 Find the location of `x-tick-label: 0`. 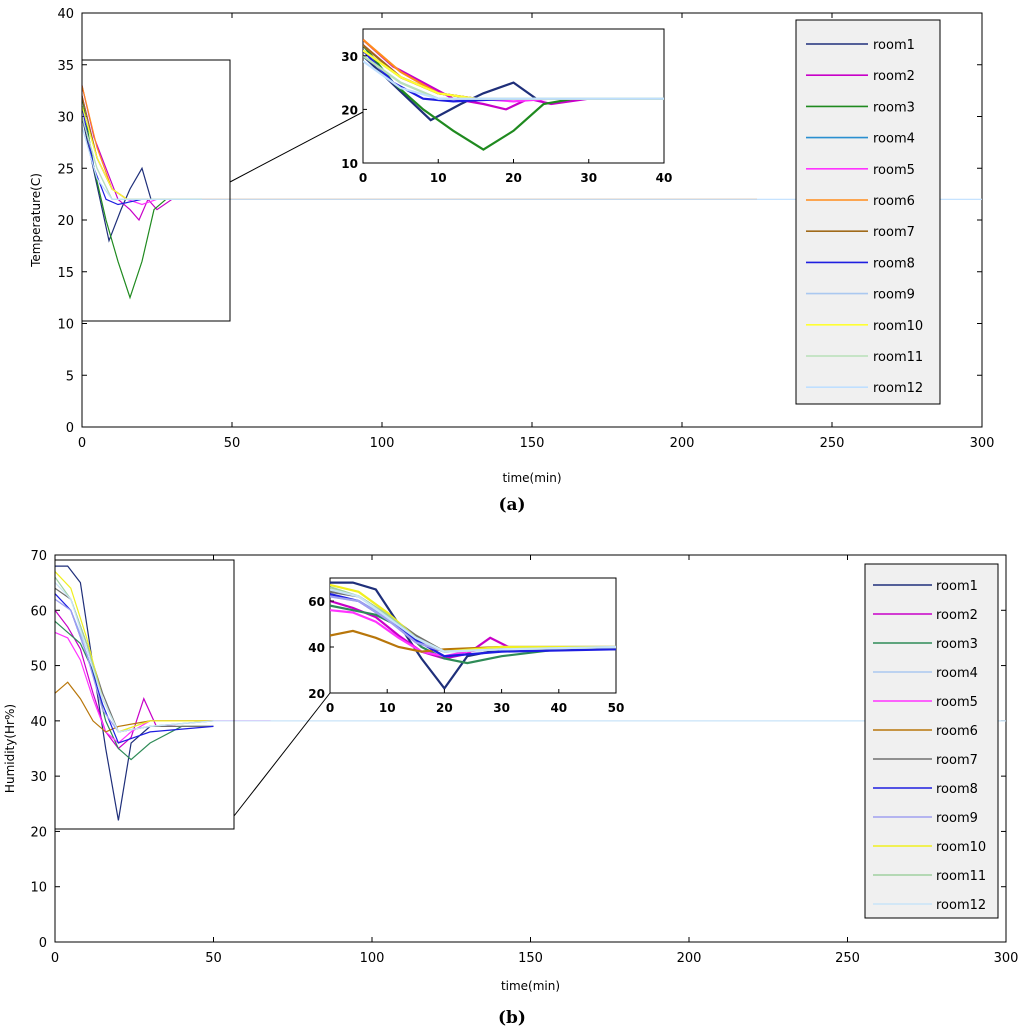

x-tick-label: 0 is located at coordinates (82, 443).